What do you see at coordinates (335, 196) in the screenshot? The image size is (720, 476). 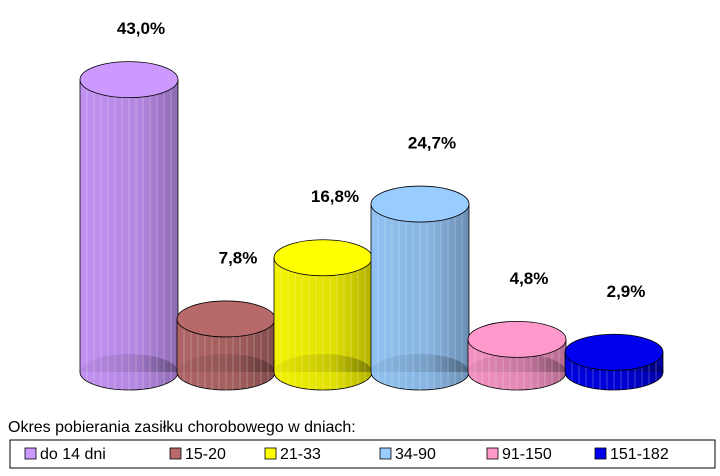 I see `value-label: 16,8%` at bounding box center [335, 196].